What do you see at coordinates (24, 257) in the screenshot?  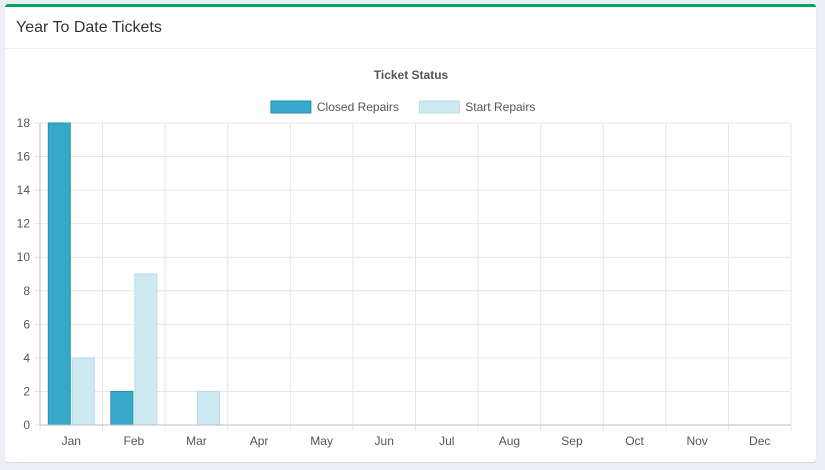 I see `y-tick-label: 10` at bounding box center [24, 257].